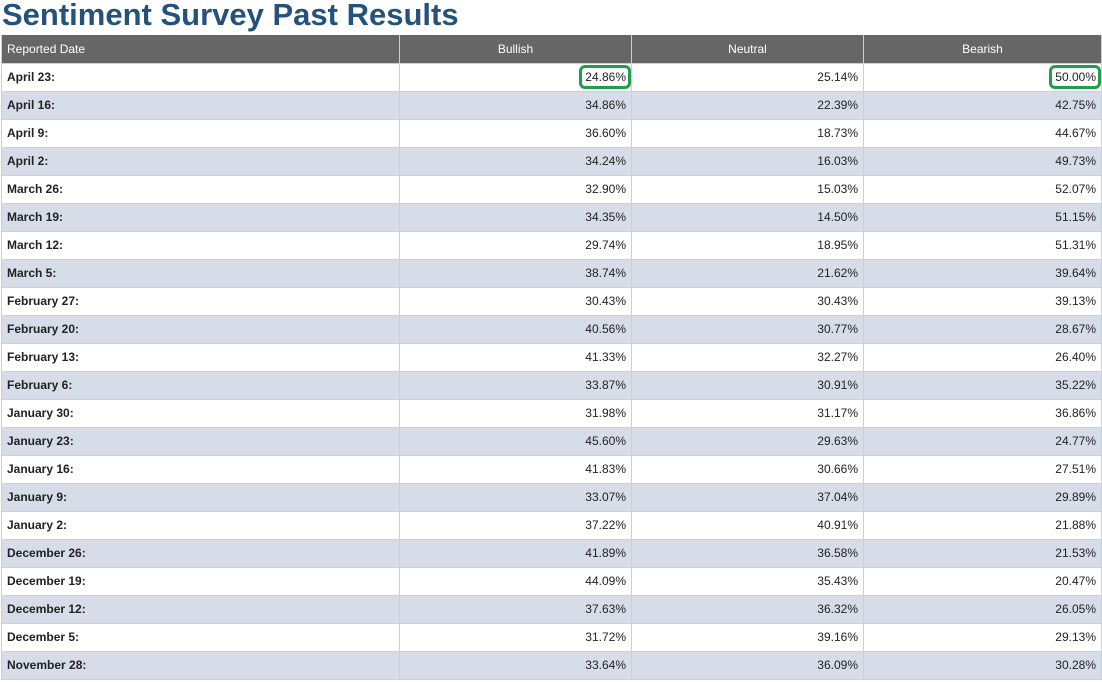 The image size is (1102, 682). What do you see at coordinates (837, 637) in the screenshot?
I see `neutral-value: 39.16%` at bounding box center [837, 637].